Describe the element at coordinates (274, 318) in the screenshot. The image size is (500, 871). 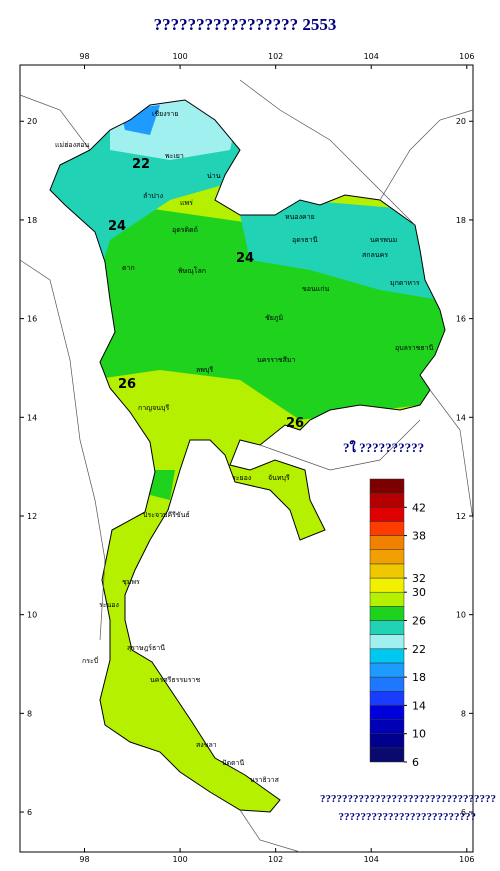
I see `place: ชัยภูมิ` at that location.